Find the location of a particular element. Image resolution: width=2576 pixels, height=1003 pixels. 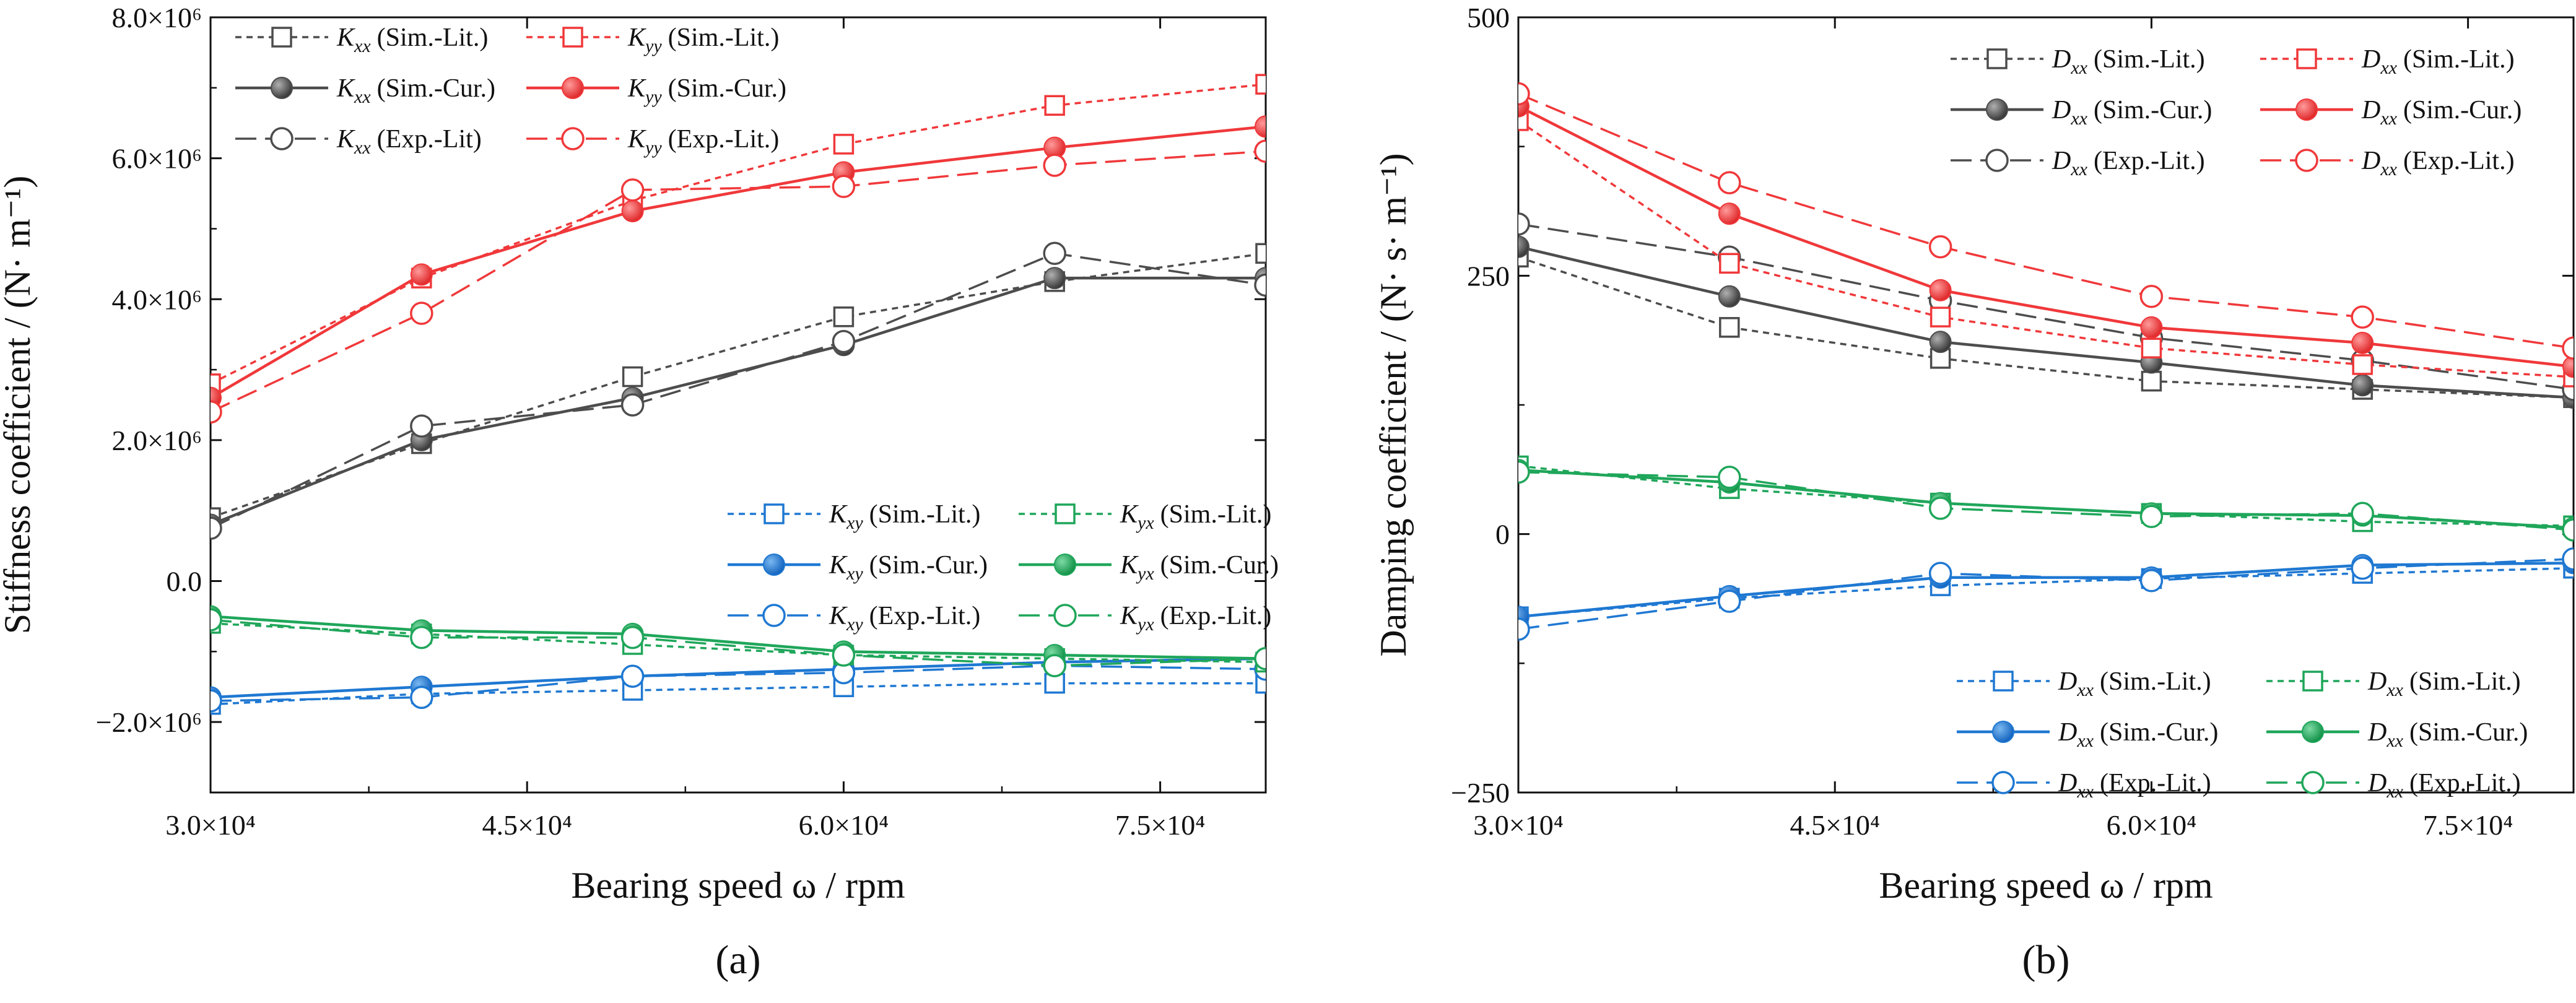

legend-item: Kxx (Sim.-Lit.) is located at coordinates (362, 40).